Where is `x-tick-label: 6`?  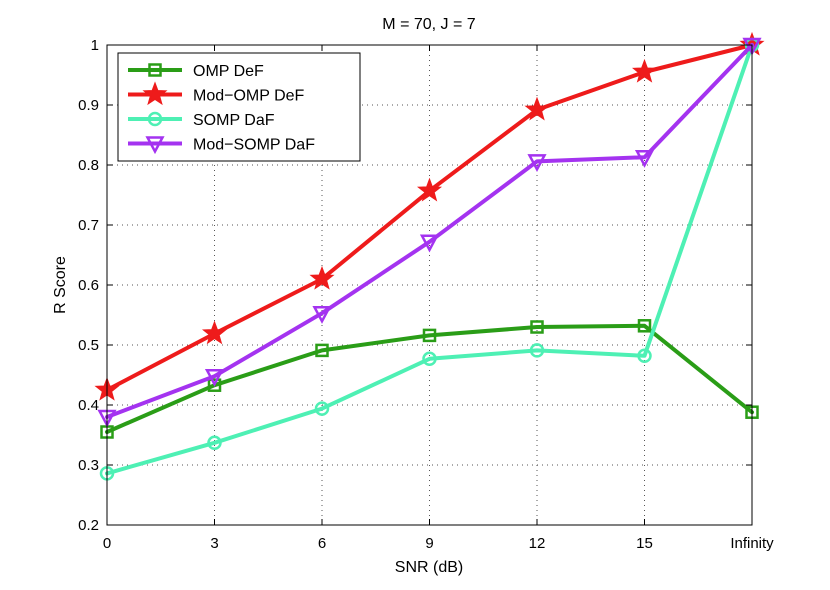 x-tick-label: 6 is located at coordinates (322, 543).